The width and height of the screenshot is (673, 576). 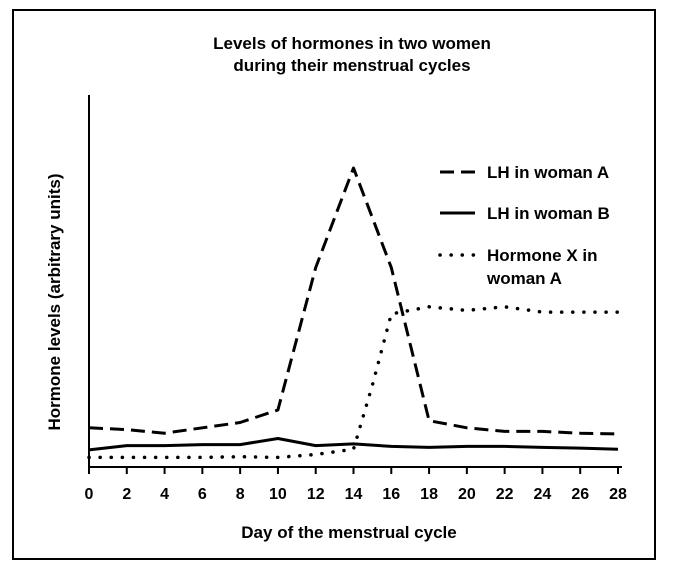 What do you see at coordinates (351, 65) in the screenshot?
I see `chart-title-line2: during their menstrual cycles` at bounding box center [351, 65].